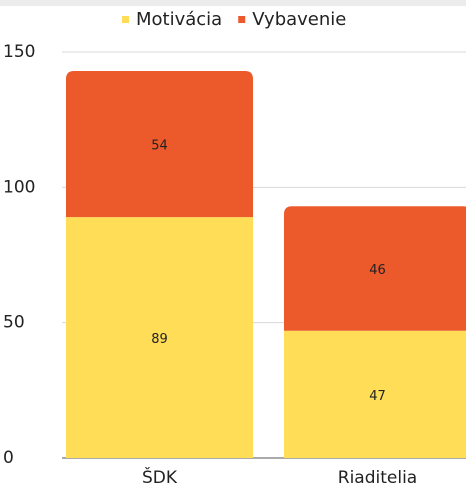 This screenshot has width=466, height=490. I want to click on data-label: 46, so click(377, 270).